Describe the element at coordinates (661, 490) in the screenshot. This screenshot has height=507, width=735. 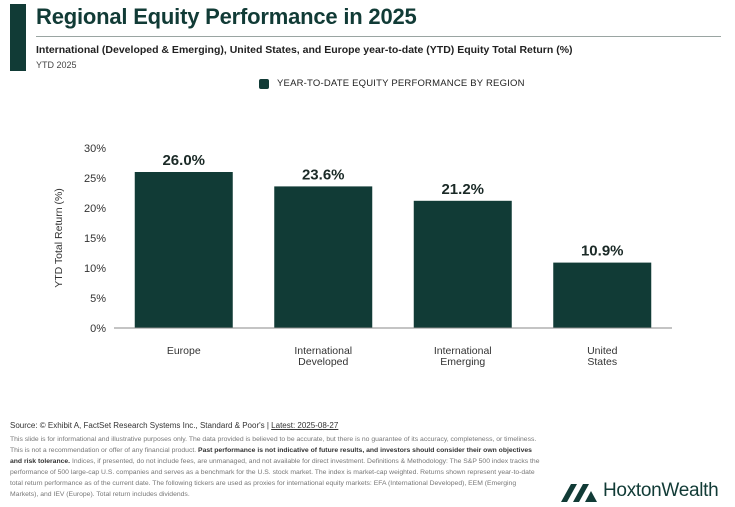
I see `brand-name: HoxtonWealth` at that location.